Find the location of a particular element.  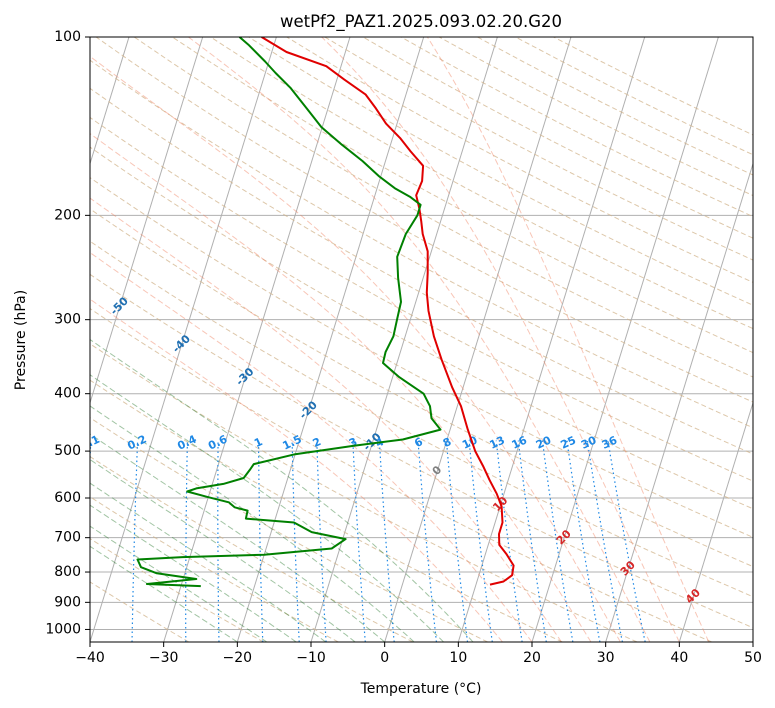

x-tick-label: 10 is located at coordinates (458, 658).